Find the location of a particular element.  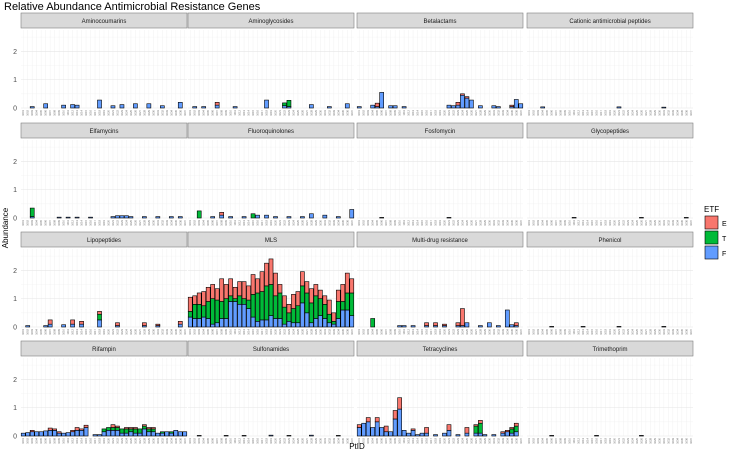

x-tick-label: 1001 is located at coordinates (359, 440).